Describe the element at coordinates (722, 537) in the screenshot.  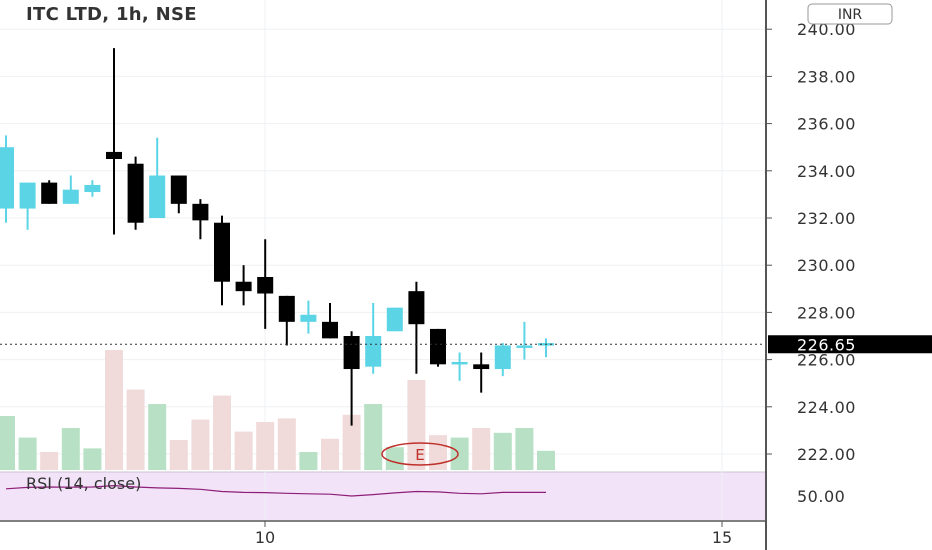
I see `time-axis-tick-label: 15` at that location.